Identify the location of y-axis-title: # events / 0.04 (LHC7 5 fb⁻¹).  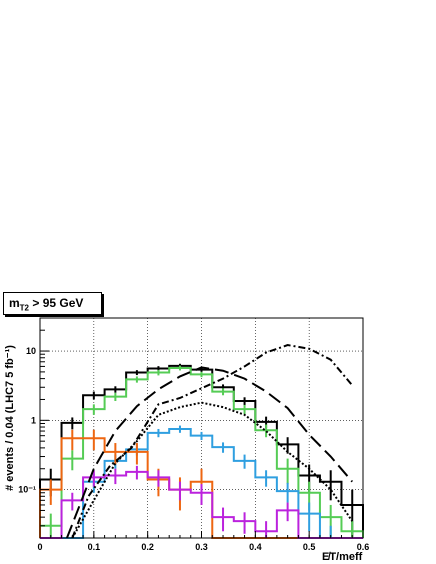
(10, 418).